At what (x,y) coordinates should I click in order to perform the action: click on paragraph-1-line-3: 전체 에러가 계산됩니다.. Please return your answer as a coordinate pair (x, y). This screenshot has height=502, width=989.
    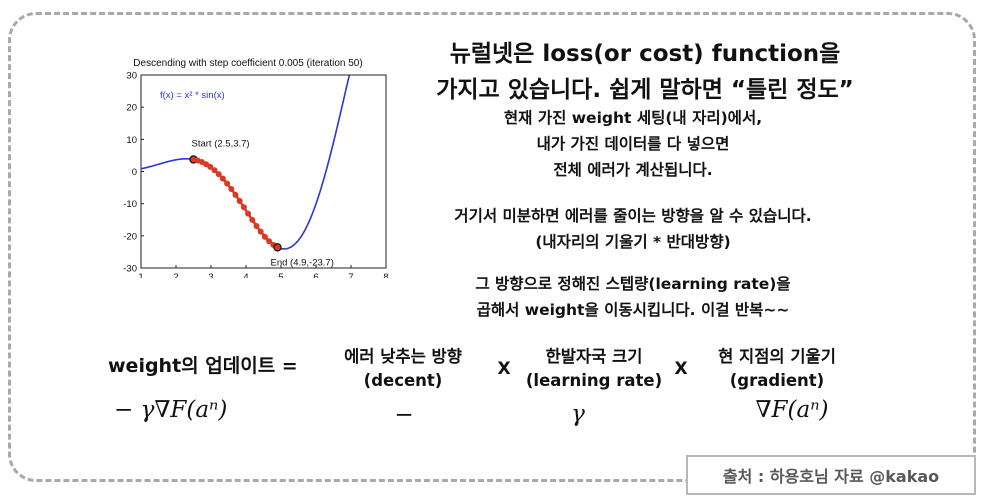
    Looking at the image, I should click on (633, 170).